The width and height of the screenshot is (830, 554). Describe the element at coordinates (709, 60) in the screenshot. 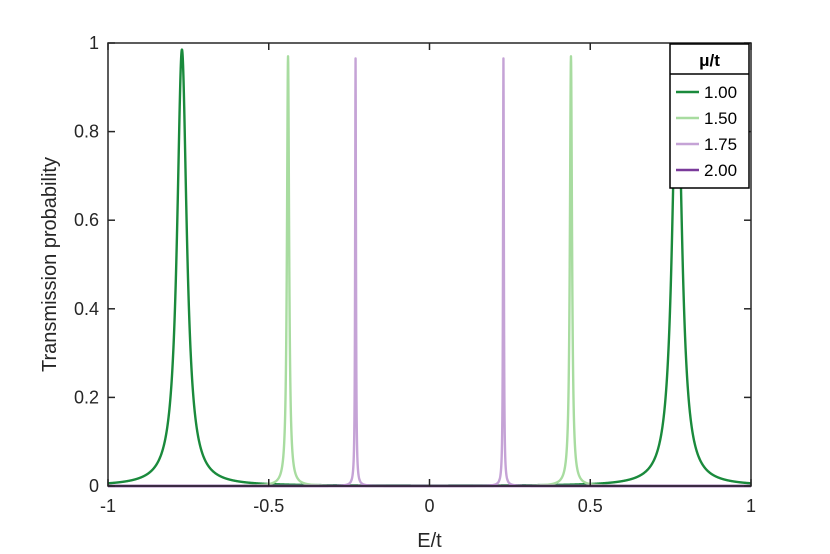

I see `legend-title: μ/t` at that location.